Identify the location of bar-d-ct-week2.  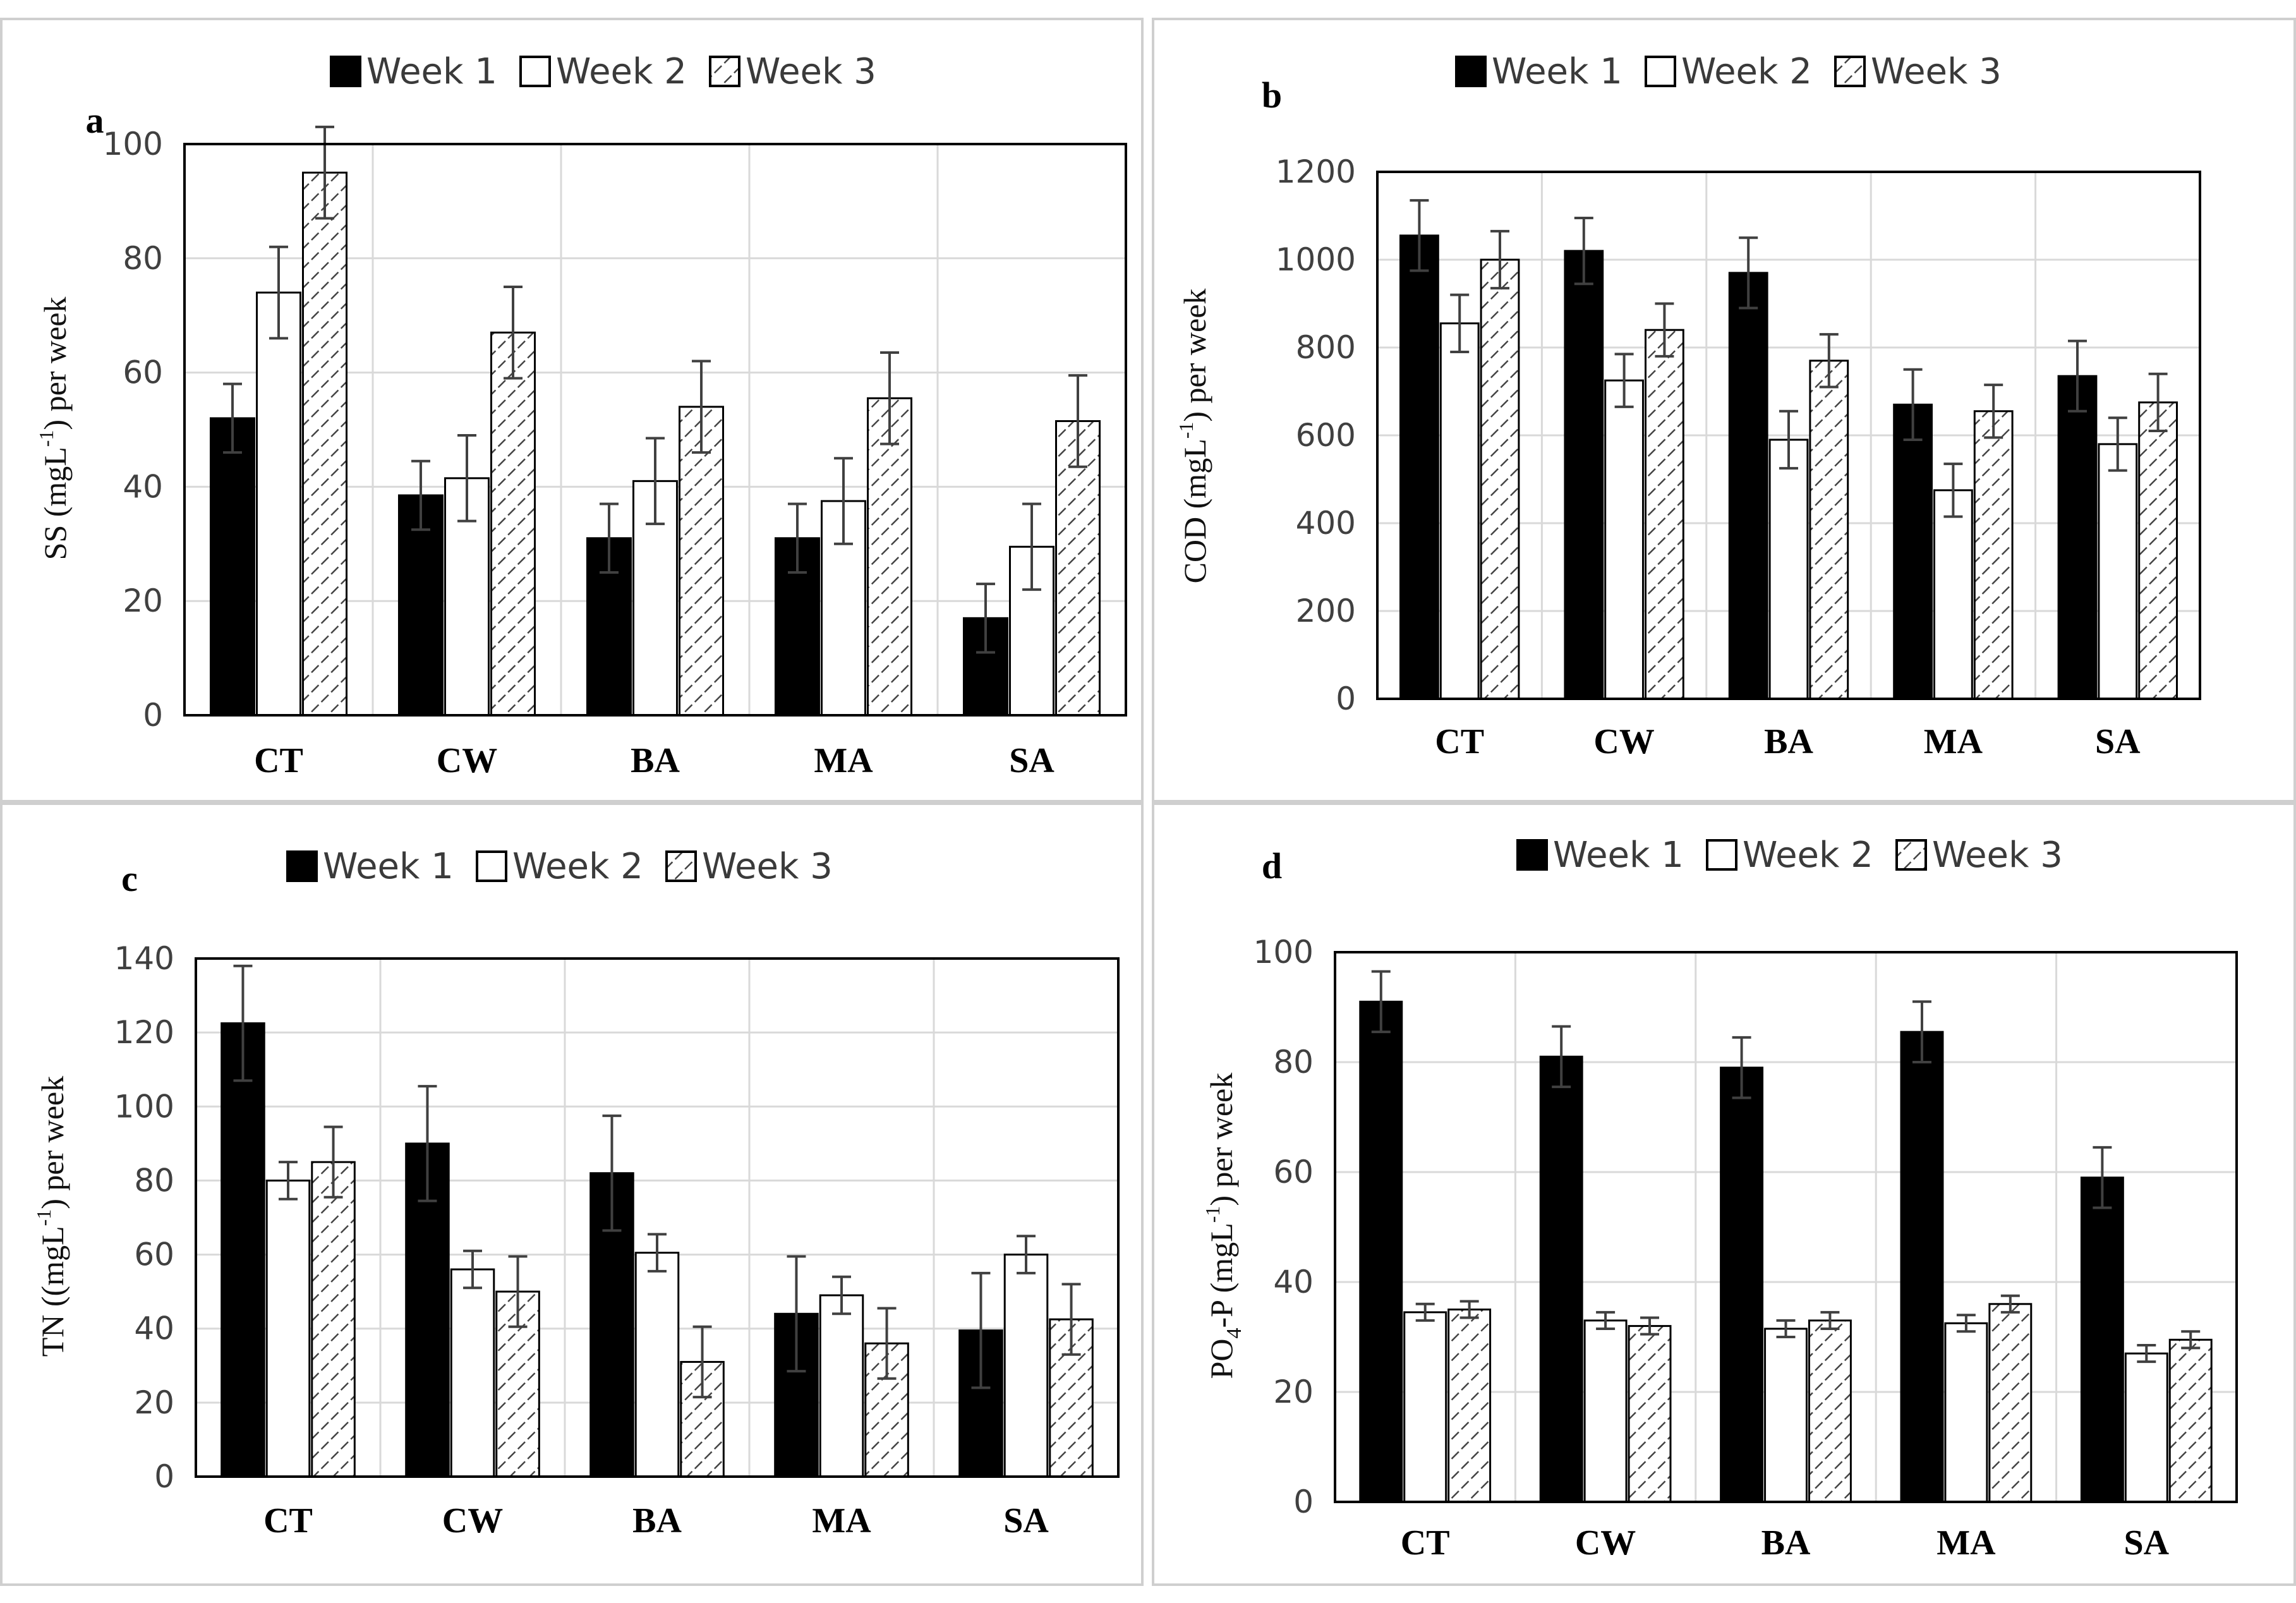
(1425, 1407).